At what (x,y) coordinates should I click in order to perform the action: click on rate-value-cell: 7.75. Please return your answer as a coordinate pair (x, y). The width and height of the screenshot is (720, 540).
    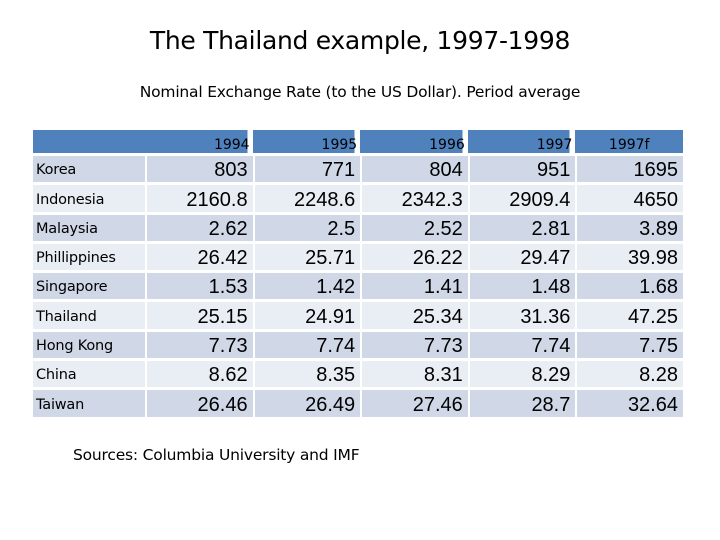
    Looking at the image, I should click on (629, 345).